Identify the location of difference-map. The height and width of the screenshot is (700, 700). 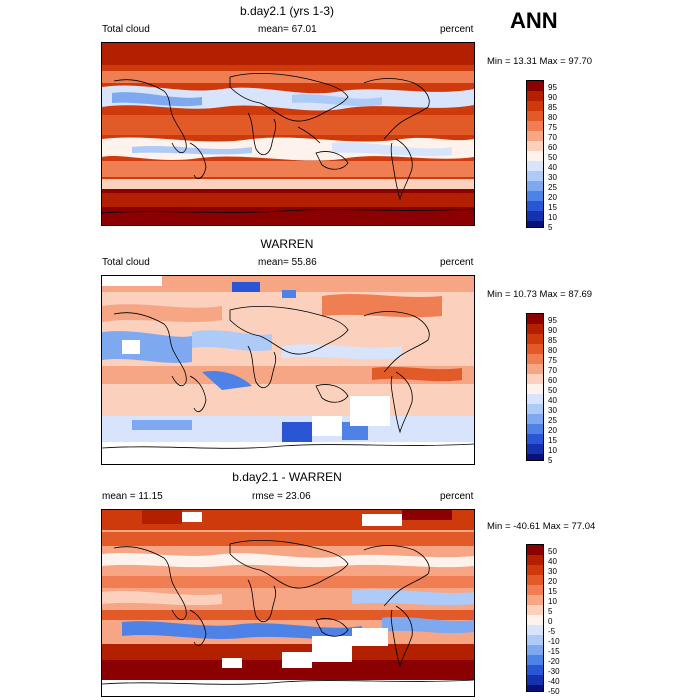
(288, 603).